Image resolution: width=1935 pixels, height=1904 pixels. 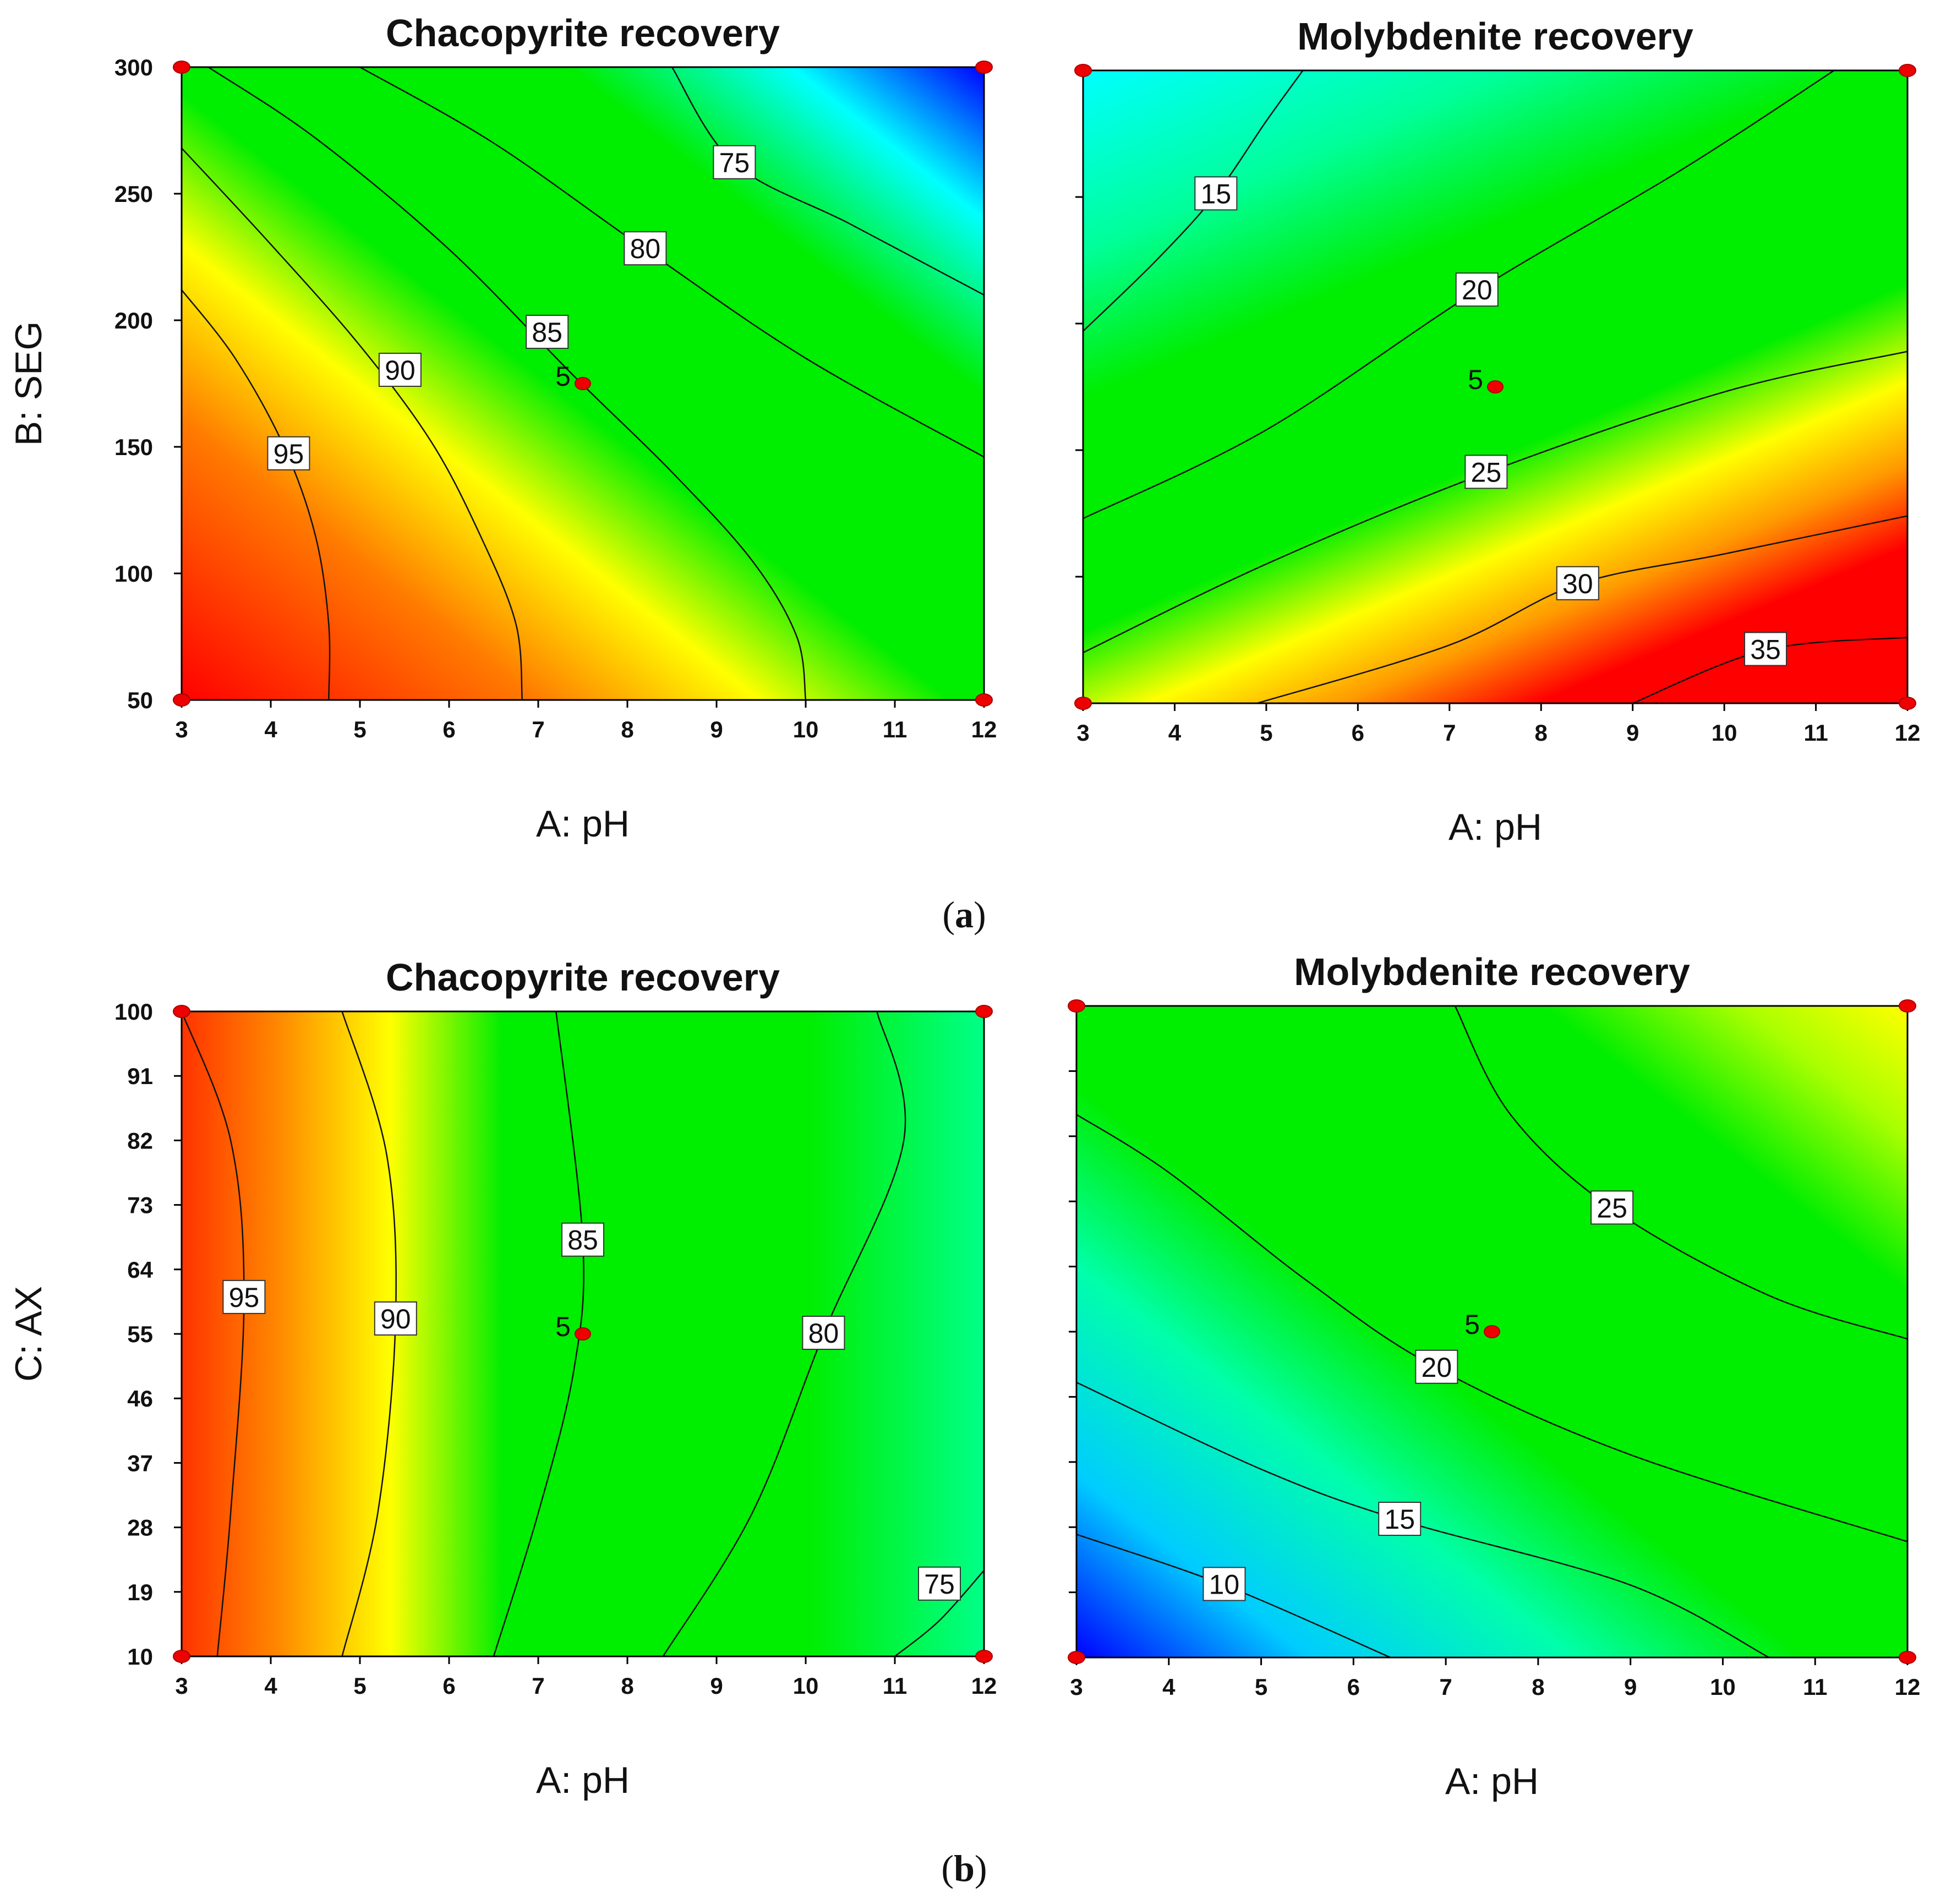 I want to click on contour-label: 95, so click(x=289, y=454).